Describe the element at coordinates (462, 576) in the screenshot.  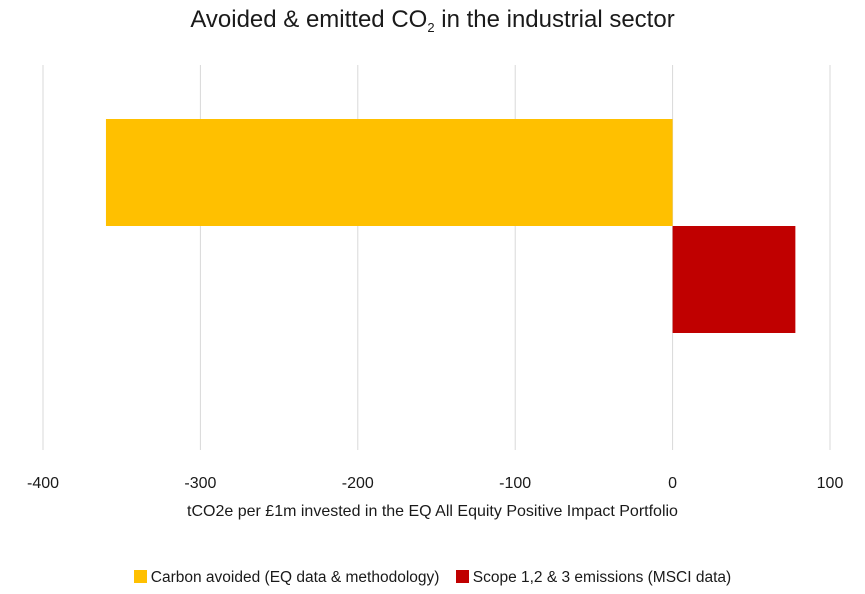
I see `legend-swatch-scope-emissions` at that location.